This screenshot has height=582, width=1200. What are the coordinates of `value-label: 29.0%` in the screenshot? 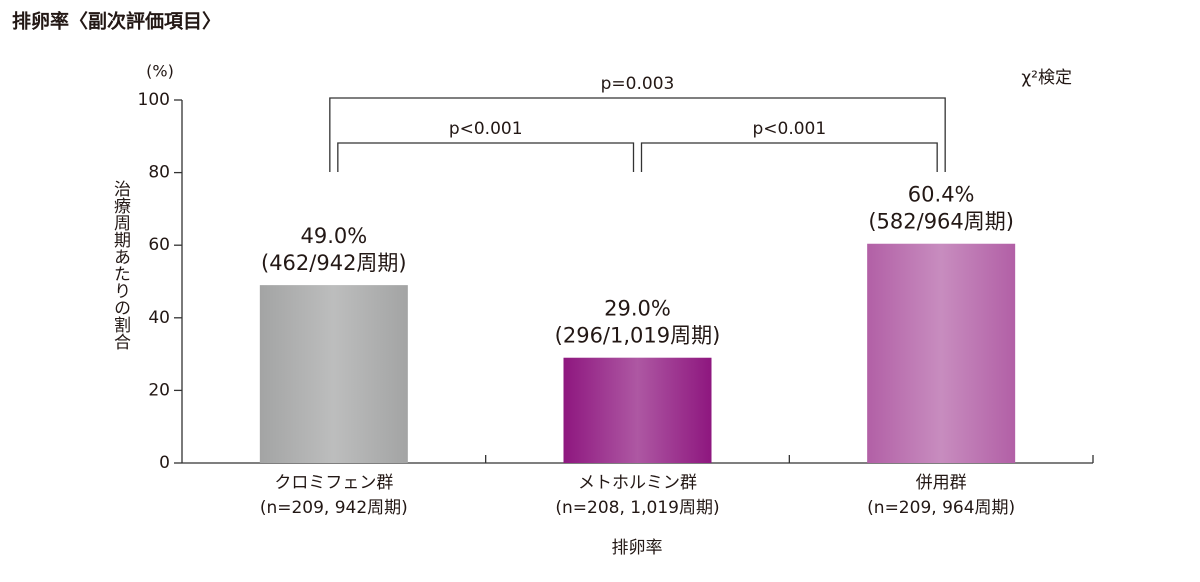 It's located at (637, 309).